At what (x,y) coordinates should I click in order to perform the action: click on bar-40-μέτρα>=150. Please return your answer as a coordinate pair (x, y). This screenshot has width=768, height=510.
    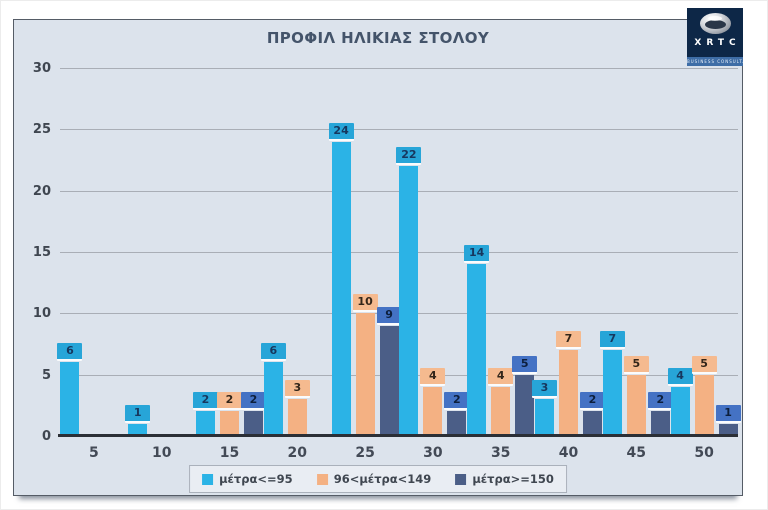
    Looking at the image, I should click on (592, 423).